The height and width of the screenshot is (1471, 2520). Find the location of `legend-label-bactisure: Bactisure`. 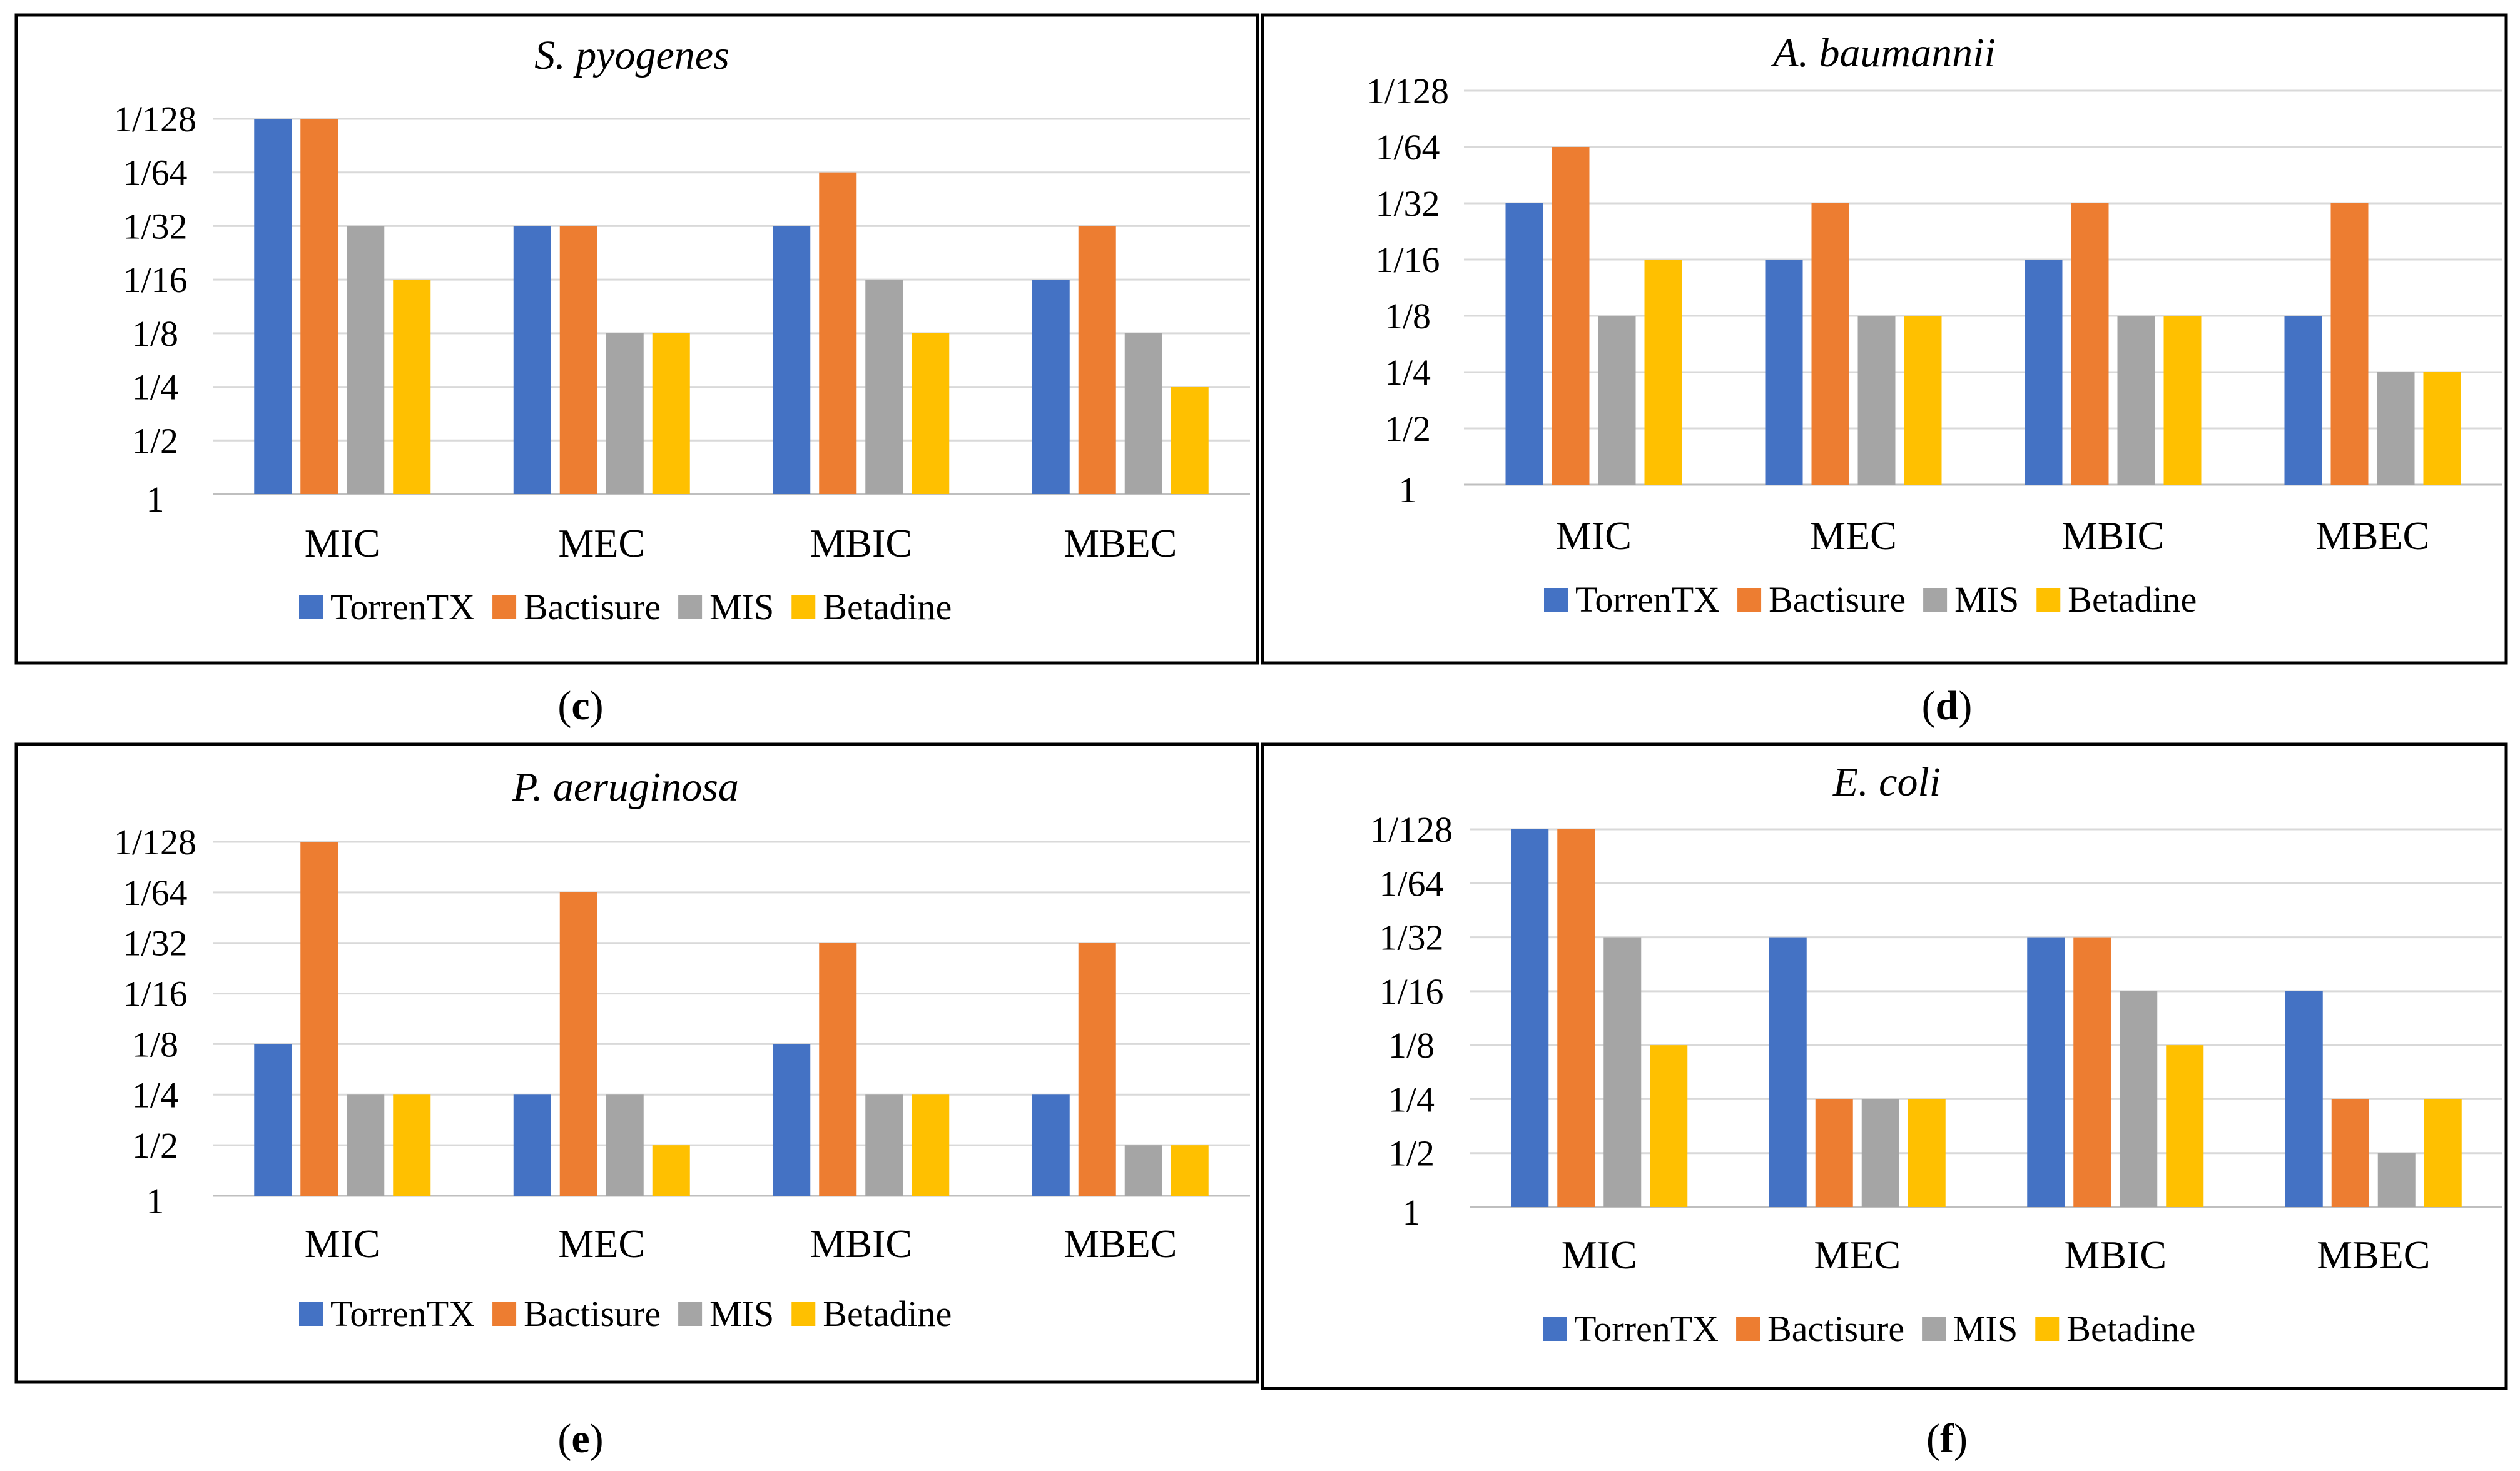

legend-label-bactisure: Bactisure is located at coordinates (1838, 599).